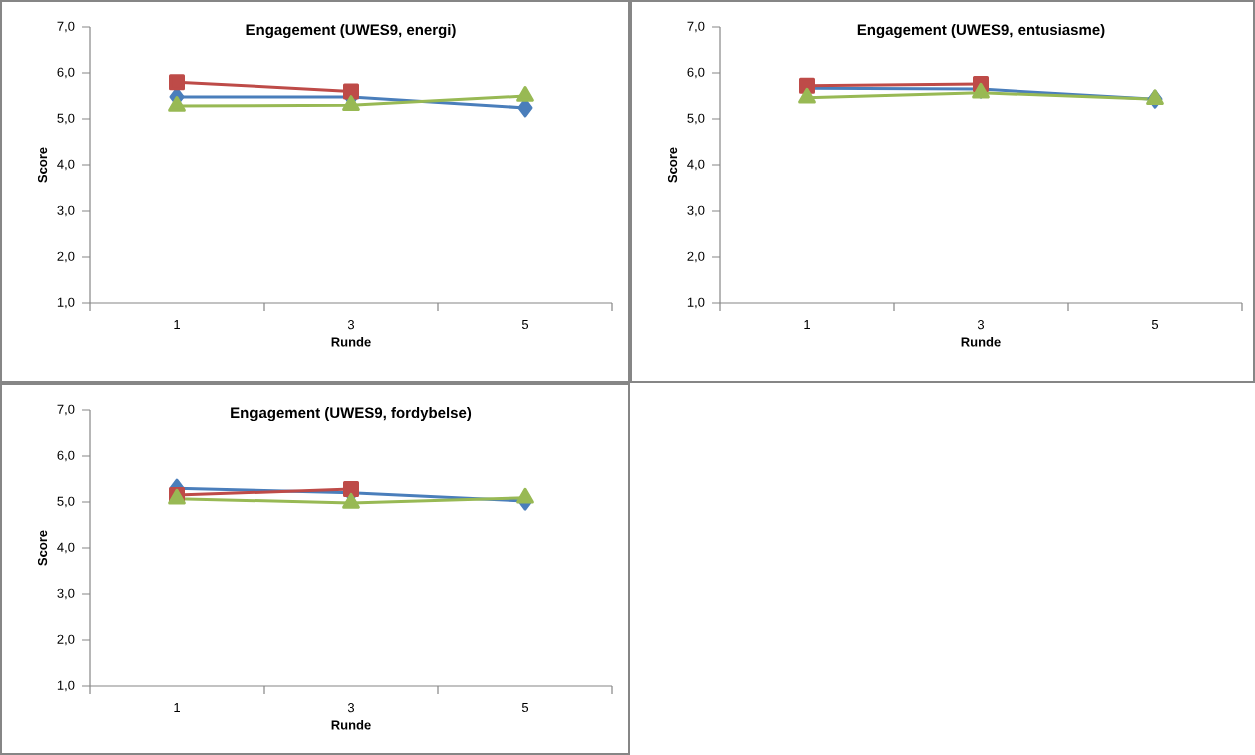  What do you see at coordinates (981, 31) in the screenshot?
I see `chart-title: Engagement (UWES9, entusiasme)` at bounding box center [981, 31].